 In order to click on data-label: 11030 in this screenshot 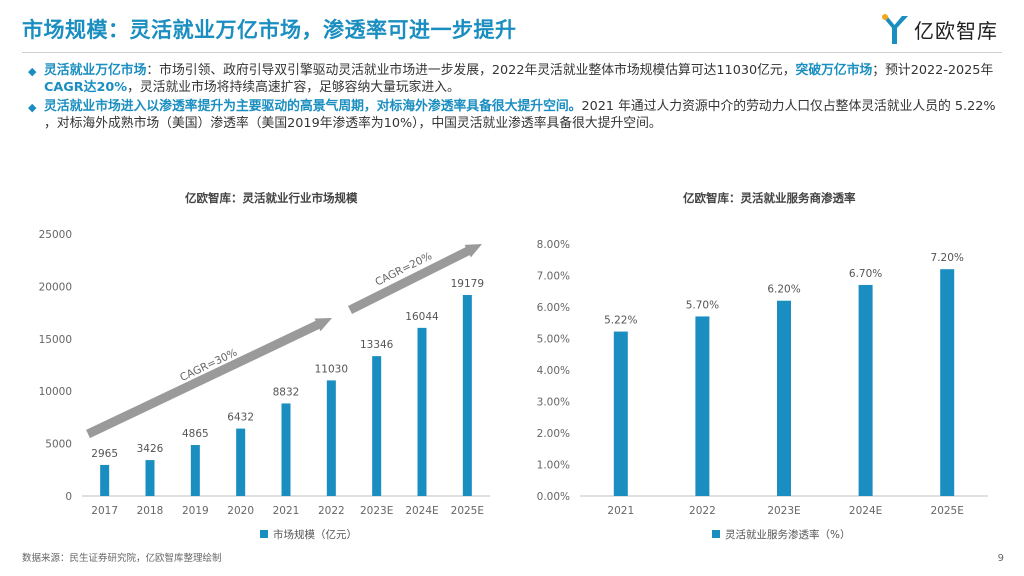, I will do `click(331, 369)`.